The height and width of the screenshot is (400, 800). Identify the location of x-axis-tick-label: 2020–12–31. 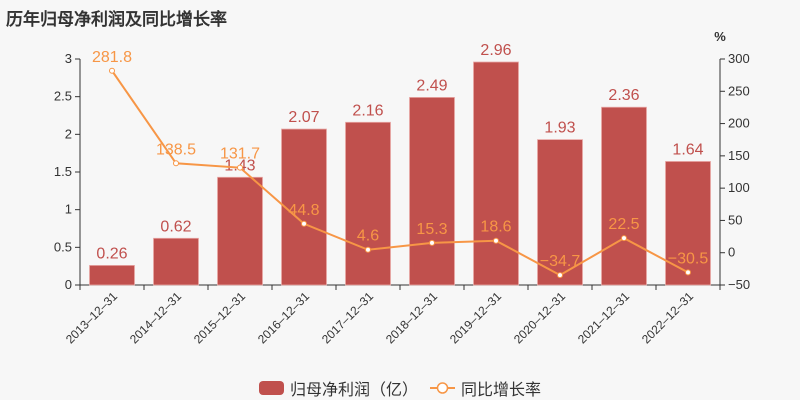
(539, 317).